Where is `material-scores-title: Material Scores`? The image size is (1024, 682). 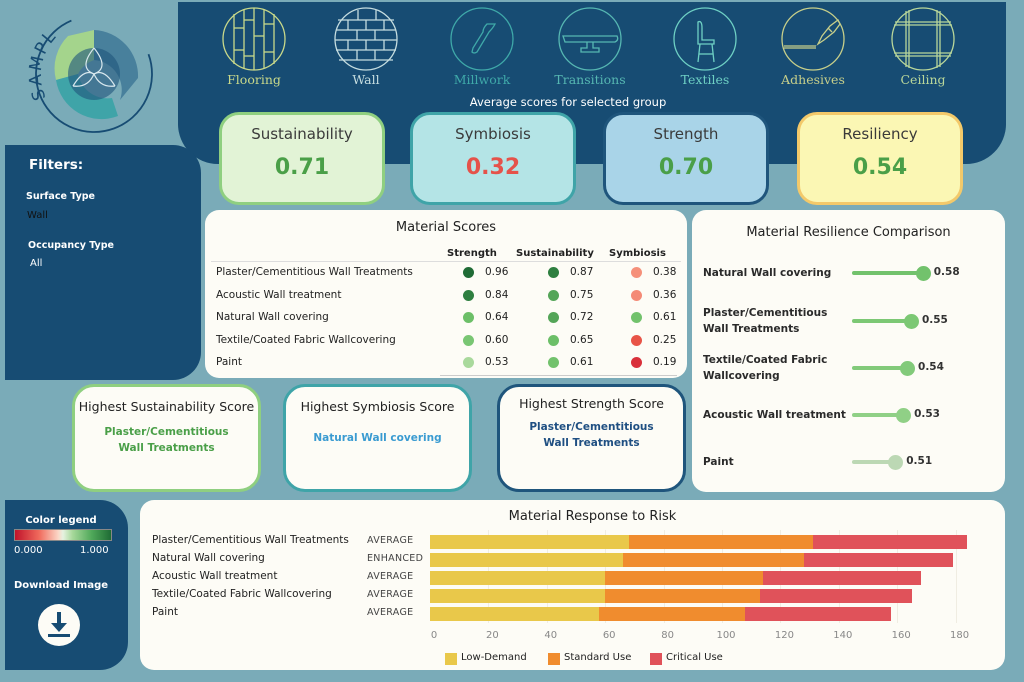
material-scores-title: Material Scores is located at coordinates (446, 227).